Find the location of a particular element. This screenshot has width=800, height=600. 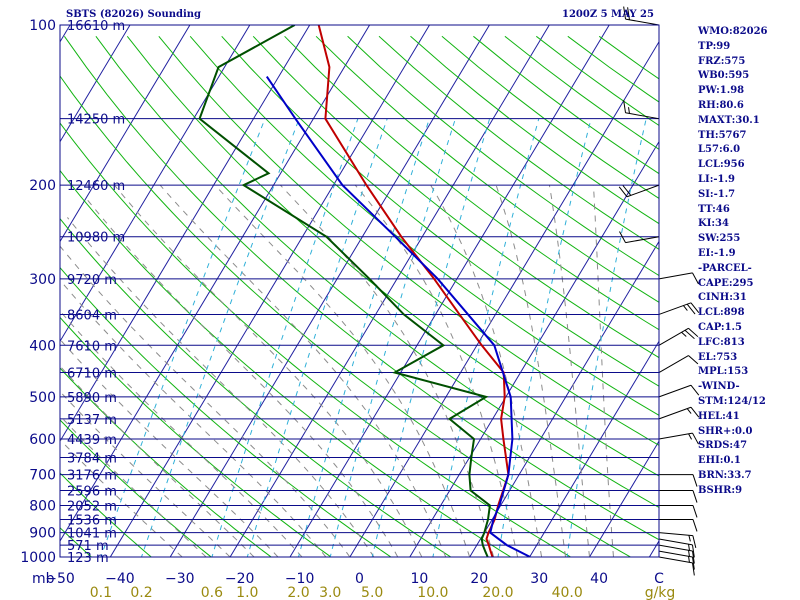

pressure-tick-label: 400 is located at coordinates (42, 346).